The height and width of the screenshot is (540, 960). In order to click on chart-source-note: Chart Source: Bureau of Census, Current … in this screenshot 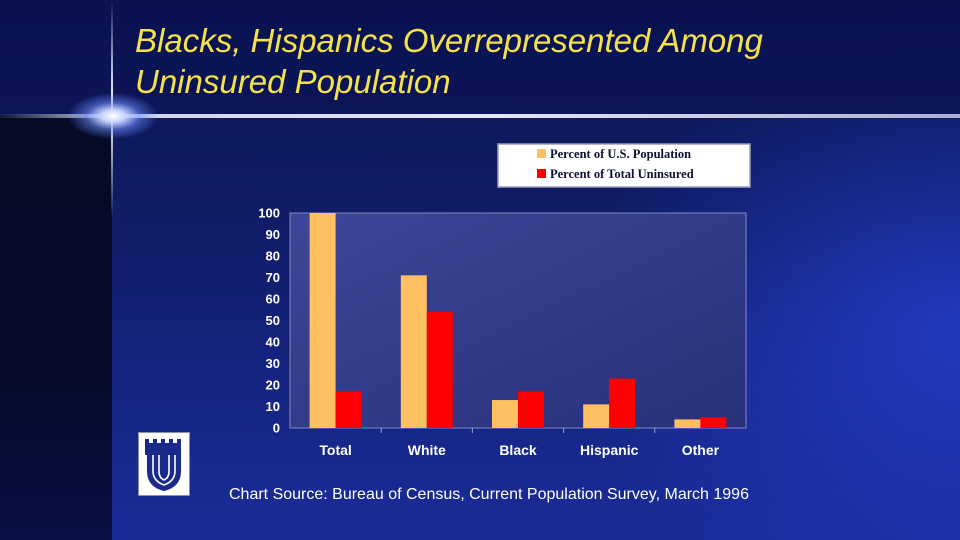, I will do `click(489, 494)`.